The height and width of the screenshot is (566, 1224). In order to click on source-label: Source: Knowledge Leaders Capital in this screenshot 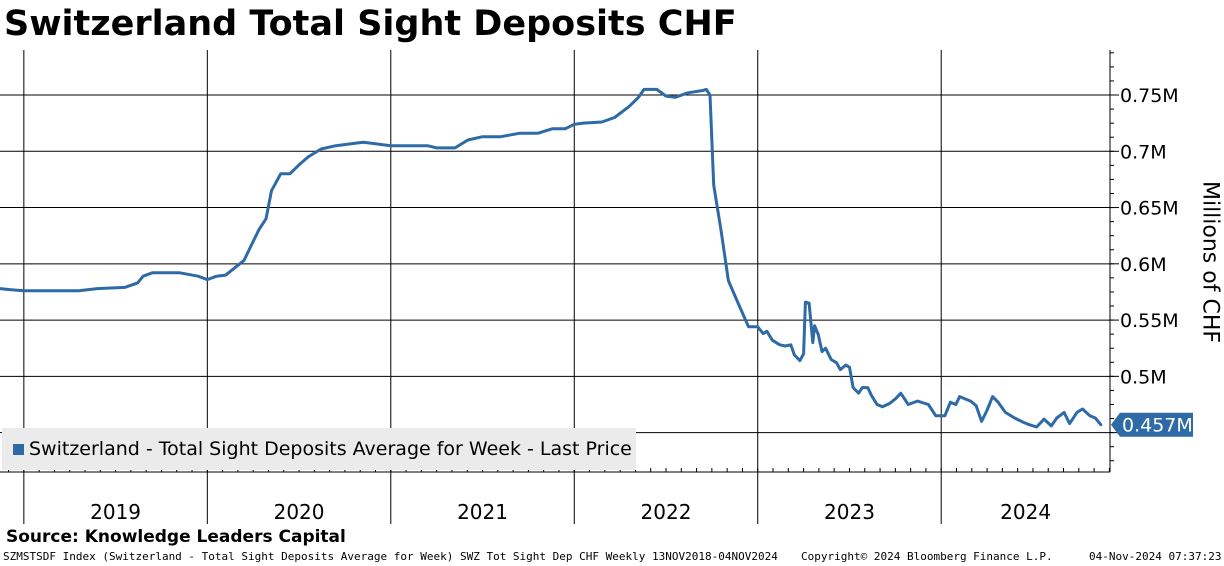, I will do `click(176, 537)`.